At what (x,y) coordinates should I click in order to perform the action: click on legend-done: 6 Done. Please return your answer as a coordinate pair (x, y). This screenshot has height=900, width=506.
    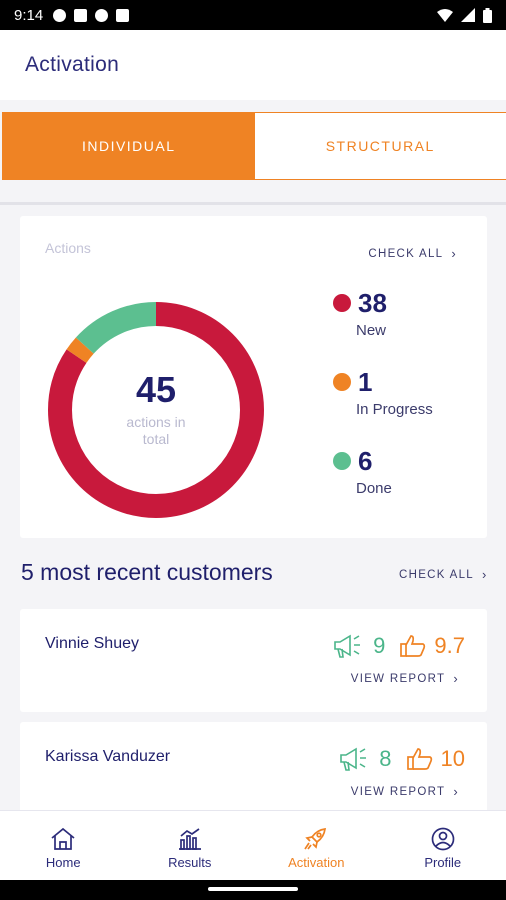
    Looking at the image, I should click on (362, 472).